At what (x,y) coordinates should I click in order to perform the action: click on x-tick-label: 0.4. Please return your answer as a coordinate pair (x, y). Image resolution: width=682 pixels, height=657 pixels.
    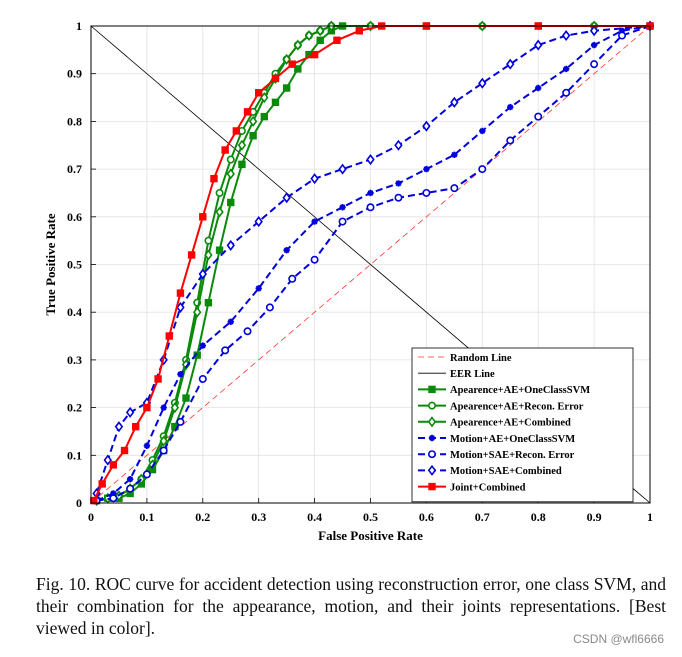
    Looking at the image, I should click on (314, 517).